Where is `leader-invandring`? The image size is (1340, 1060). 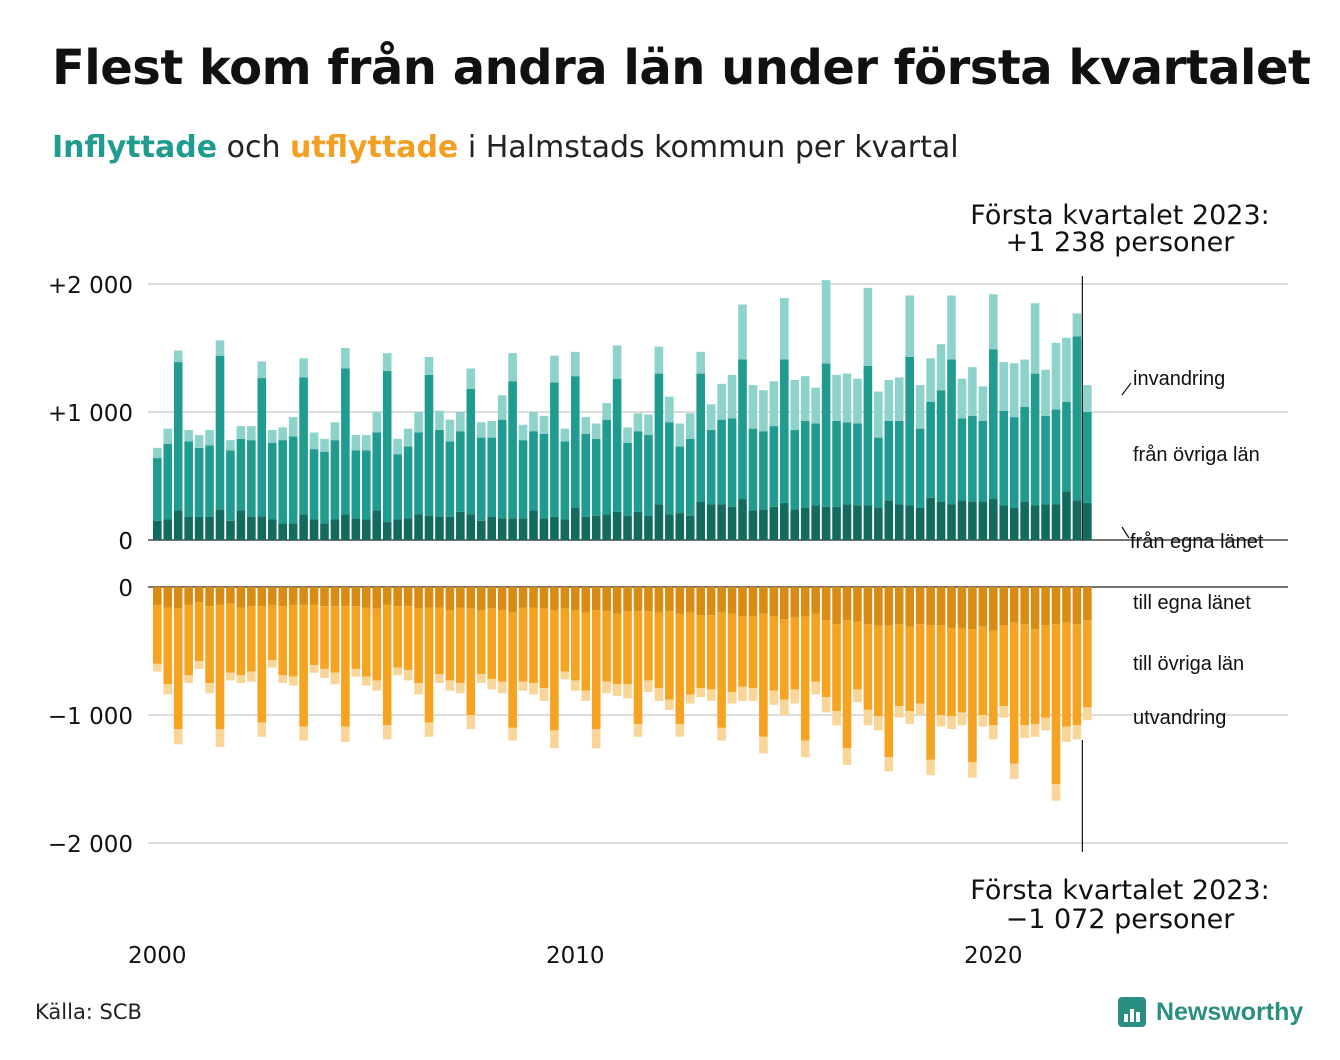 leader-invandring is located at coordinates (1126, 389).